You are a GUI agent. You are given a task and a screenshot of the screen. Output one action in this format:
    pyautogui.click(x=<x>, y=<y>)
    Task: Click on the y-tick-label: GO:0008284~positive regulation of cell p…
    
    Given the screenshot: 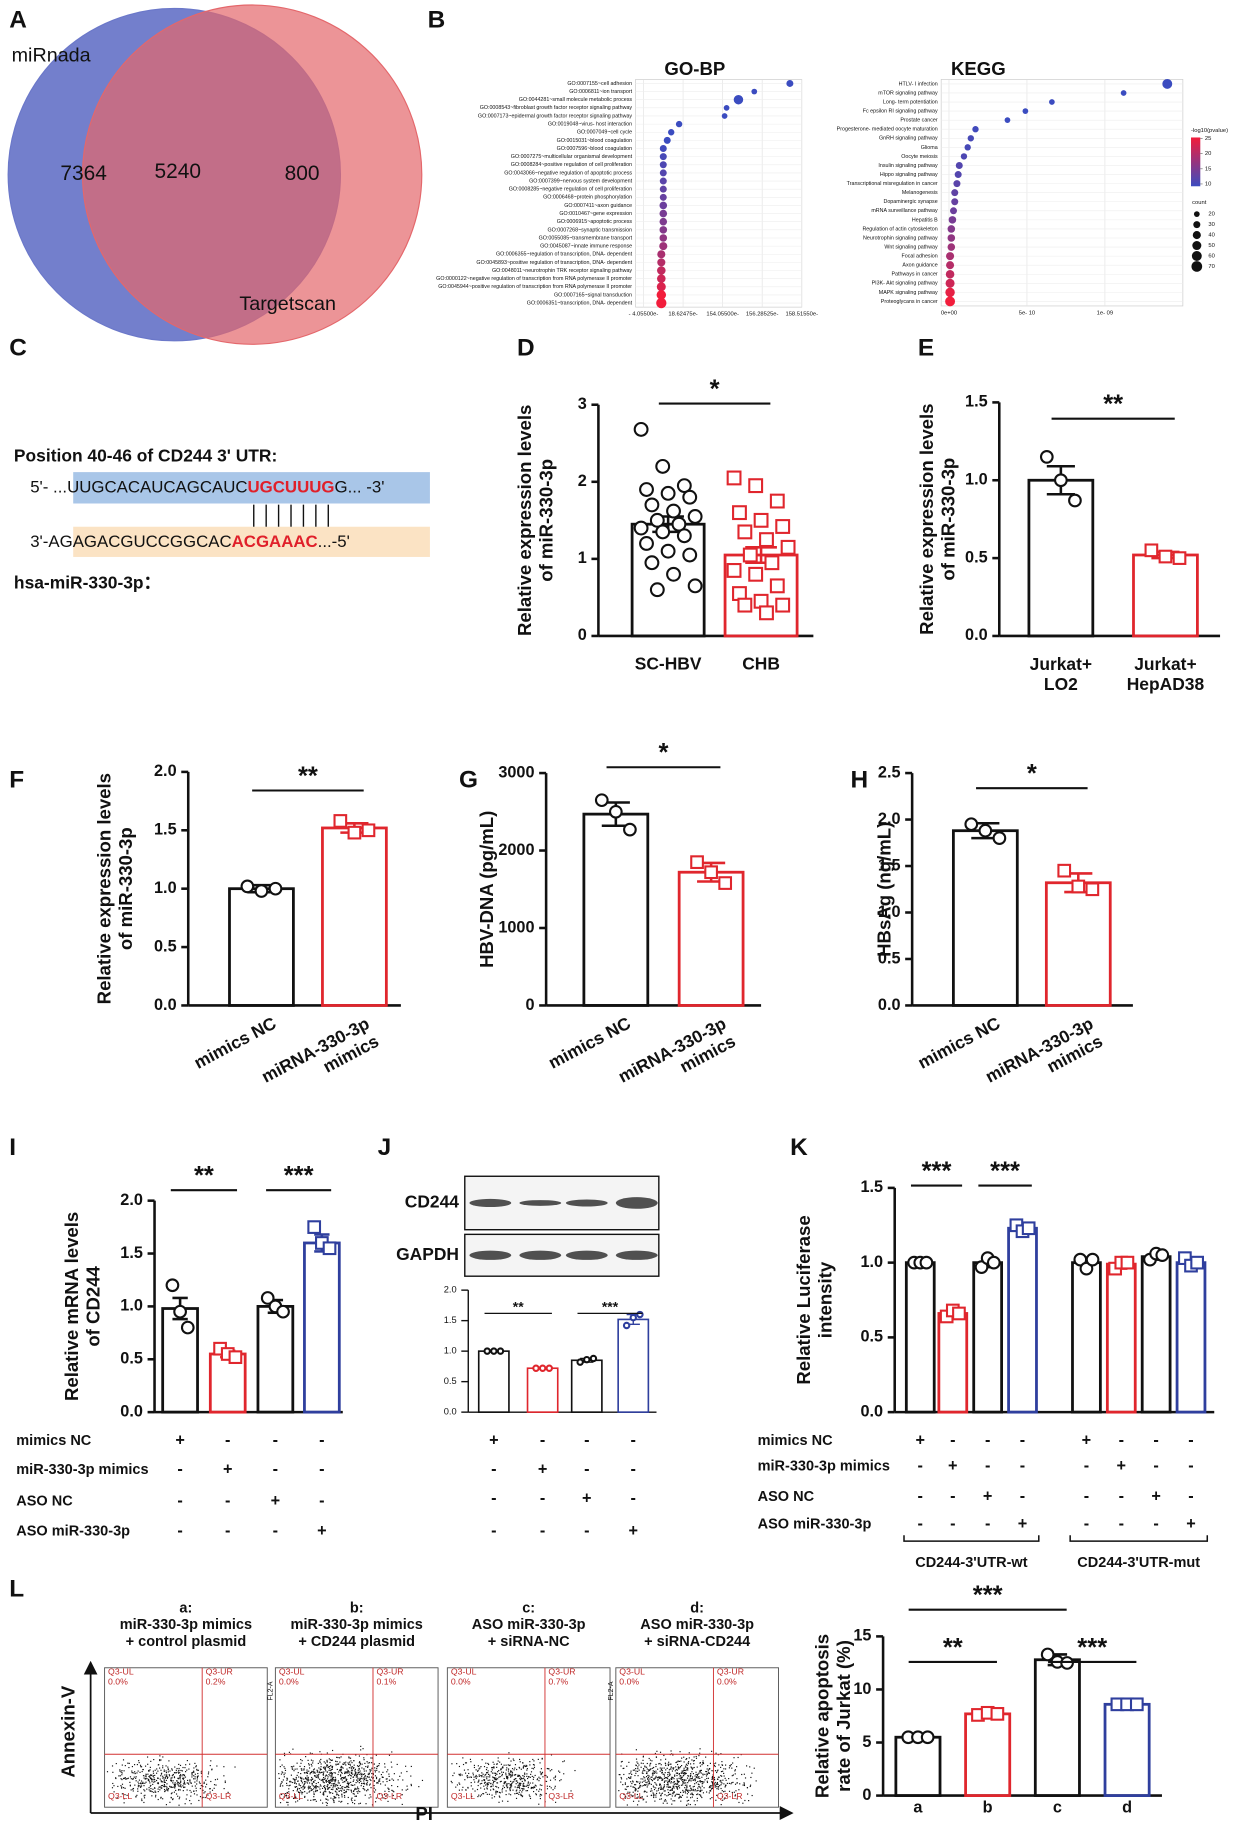 What is the action you would take?
    pyautogui.click(x=571, y=165)
    